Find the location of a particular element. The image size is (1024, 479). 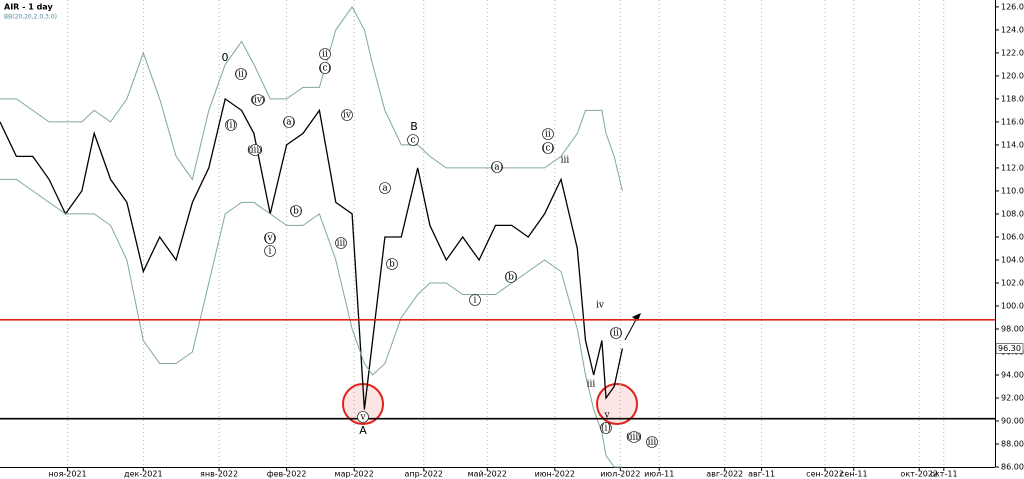

price-marker is located at coordinates (1009, 348).